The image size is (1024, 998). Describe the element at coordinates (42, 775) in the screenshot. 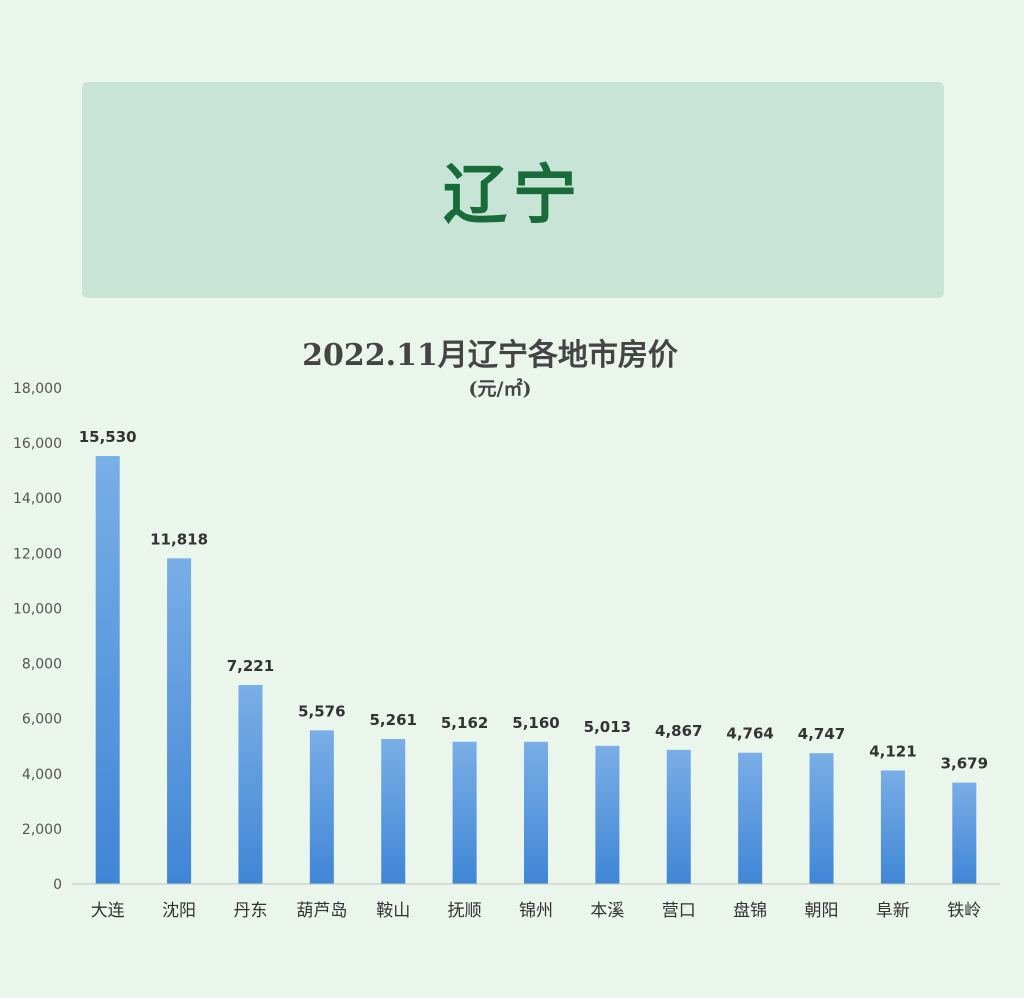

I see `y-tick-label: 4,000` at that location.